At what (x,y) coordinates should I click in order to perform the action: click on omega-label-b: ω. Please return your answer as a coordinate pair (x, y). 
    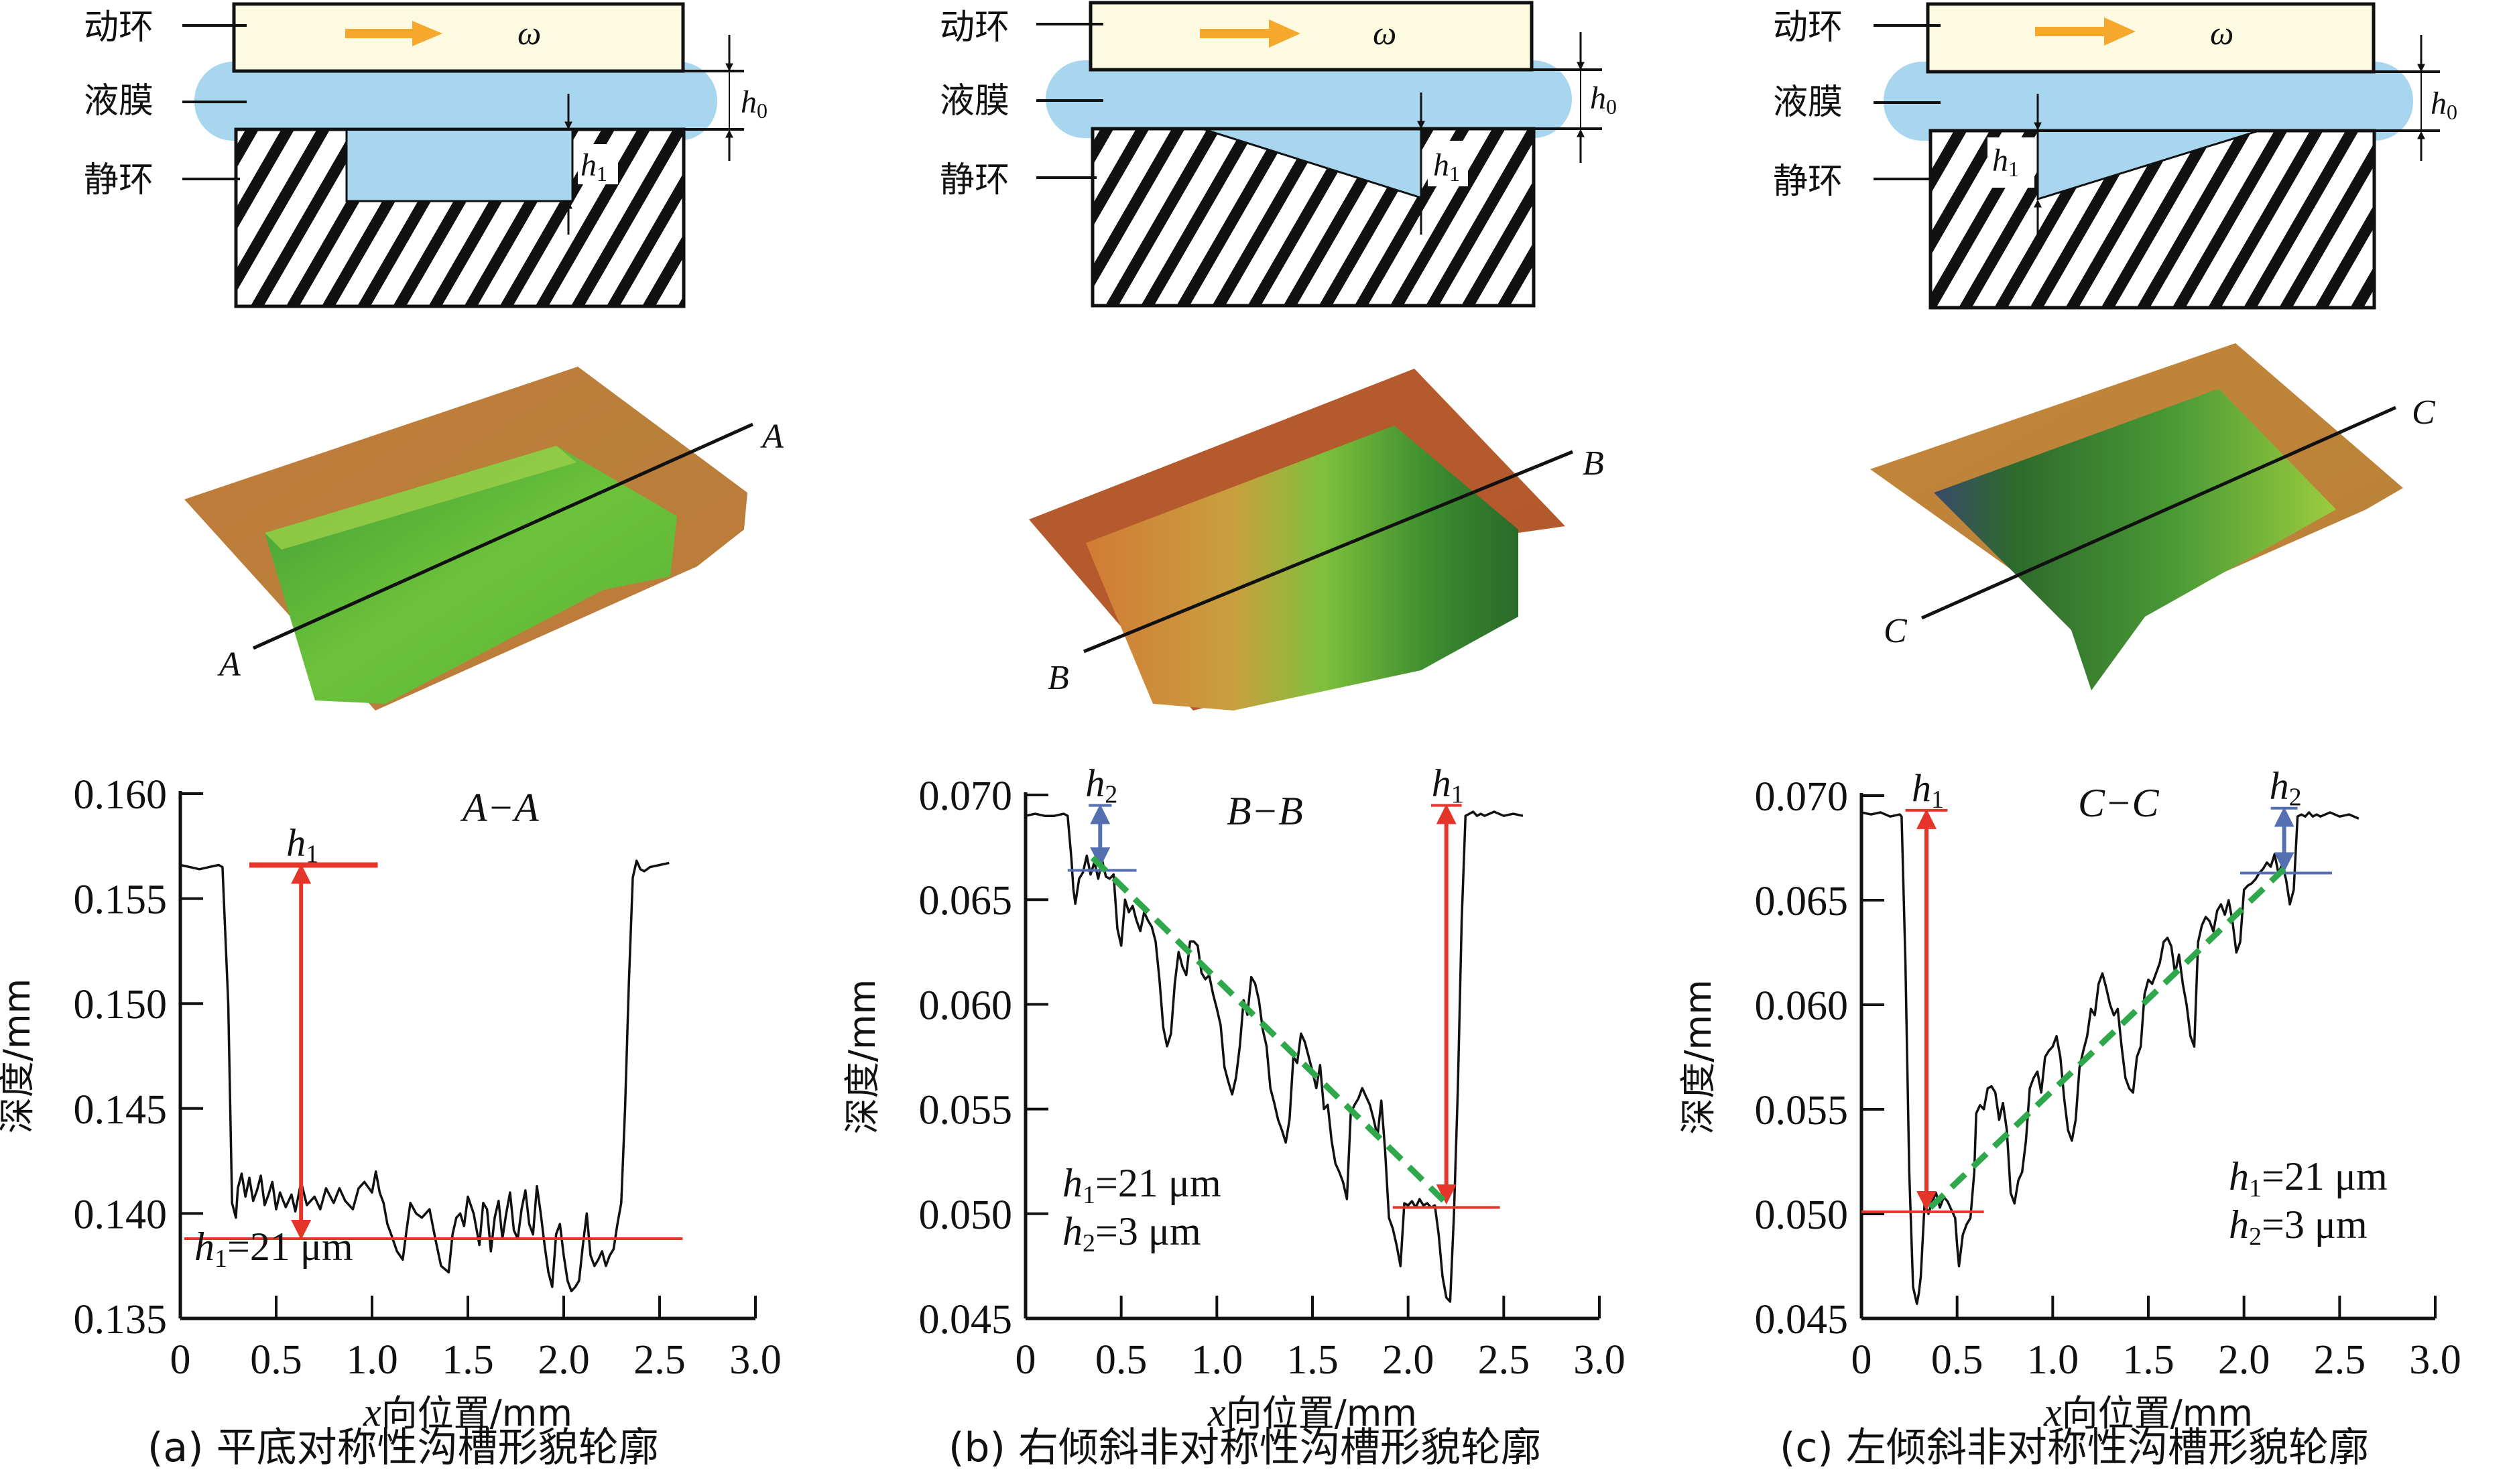
    Looking at the image, I should click on (1385, 33).